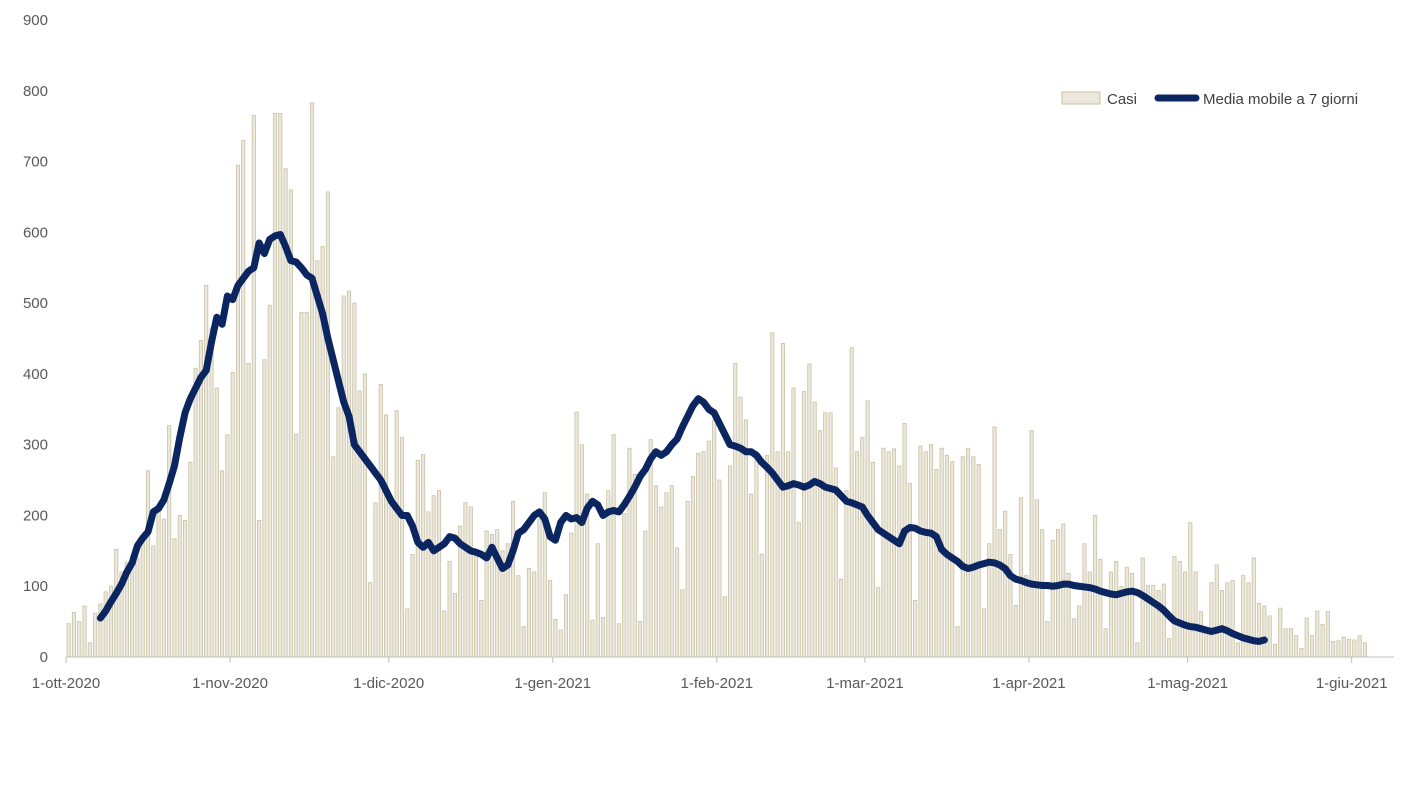 This screenshot has width=1422, height=798. Describe the element at coordinates (230, 683) in the screenshot. I see `x-tick-label: 1-nov-2020` at that location.